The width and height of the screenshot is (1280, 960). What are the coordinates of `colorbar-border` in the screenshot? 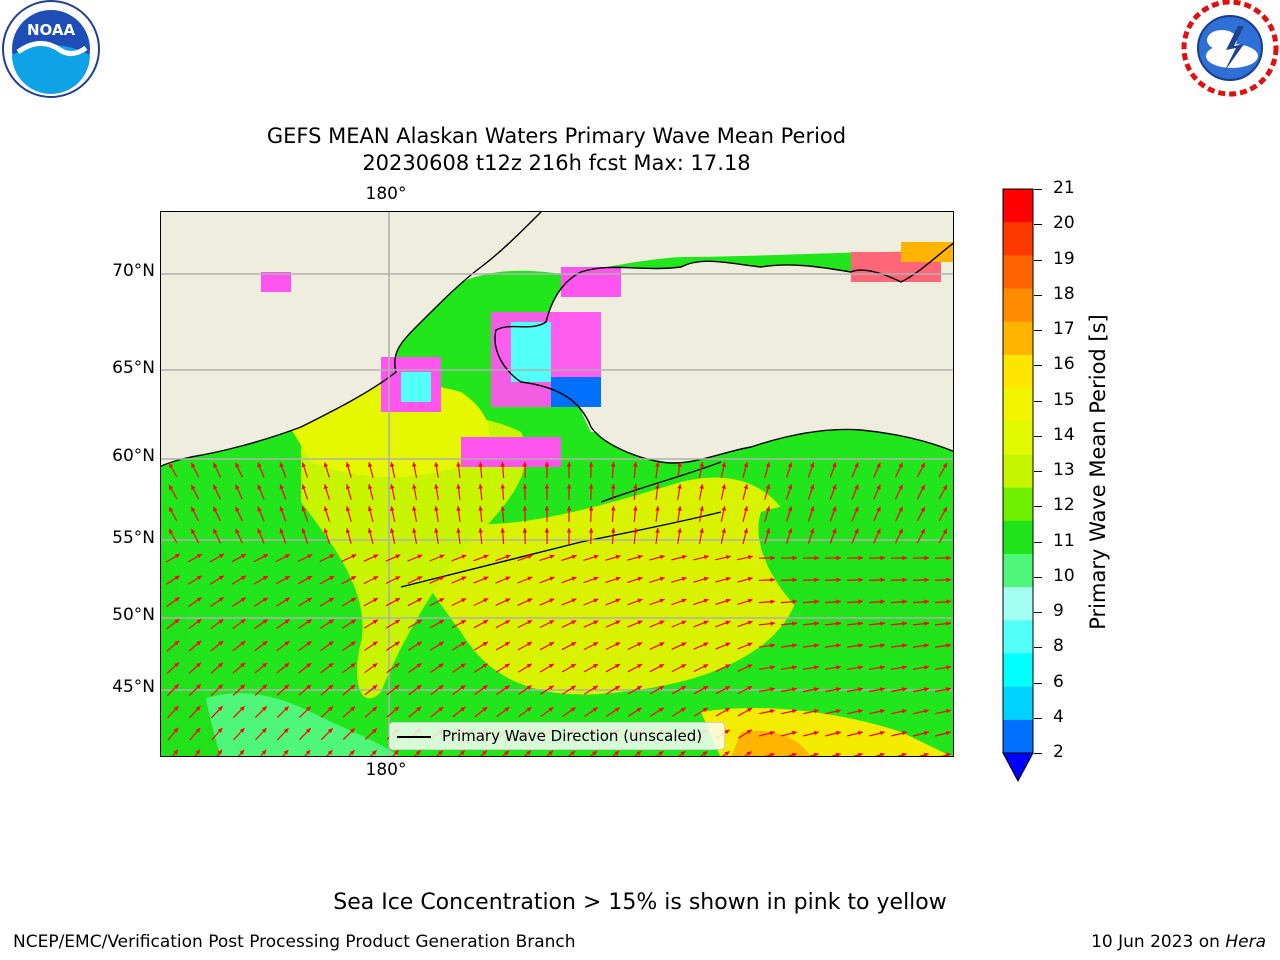 It's located at (1018, 471).